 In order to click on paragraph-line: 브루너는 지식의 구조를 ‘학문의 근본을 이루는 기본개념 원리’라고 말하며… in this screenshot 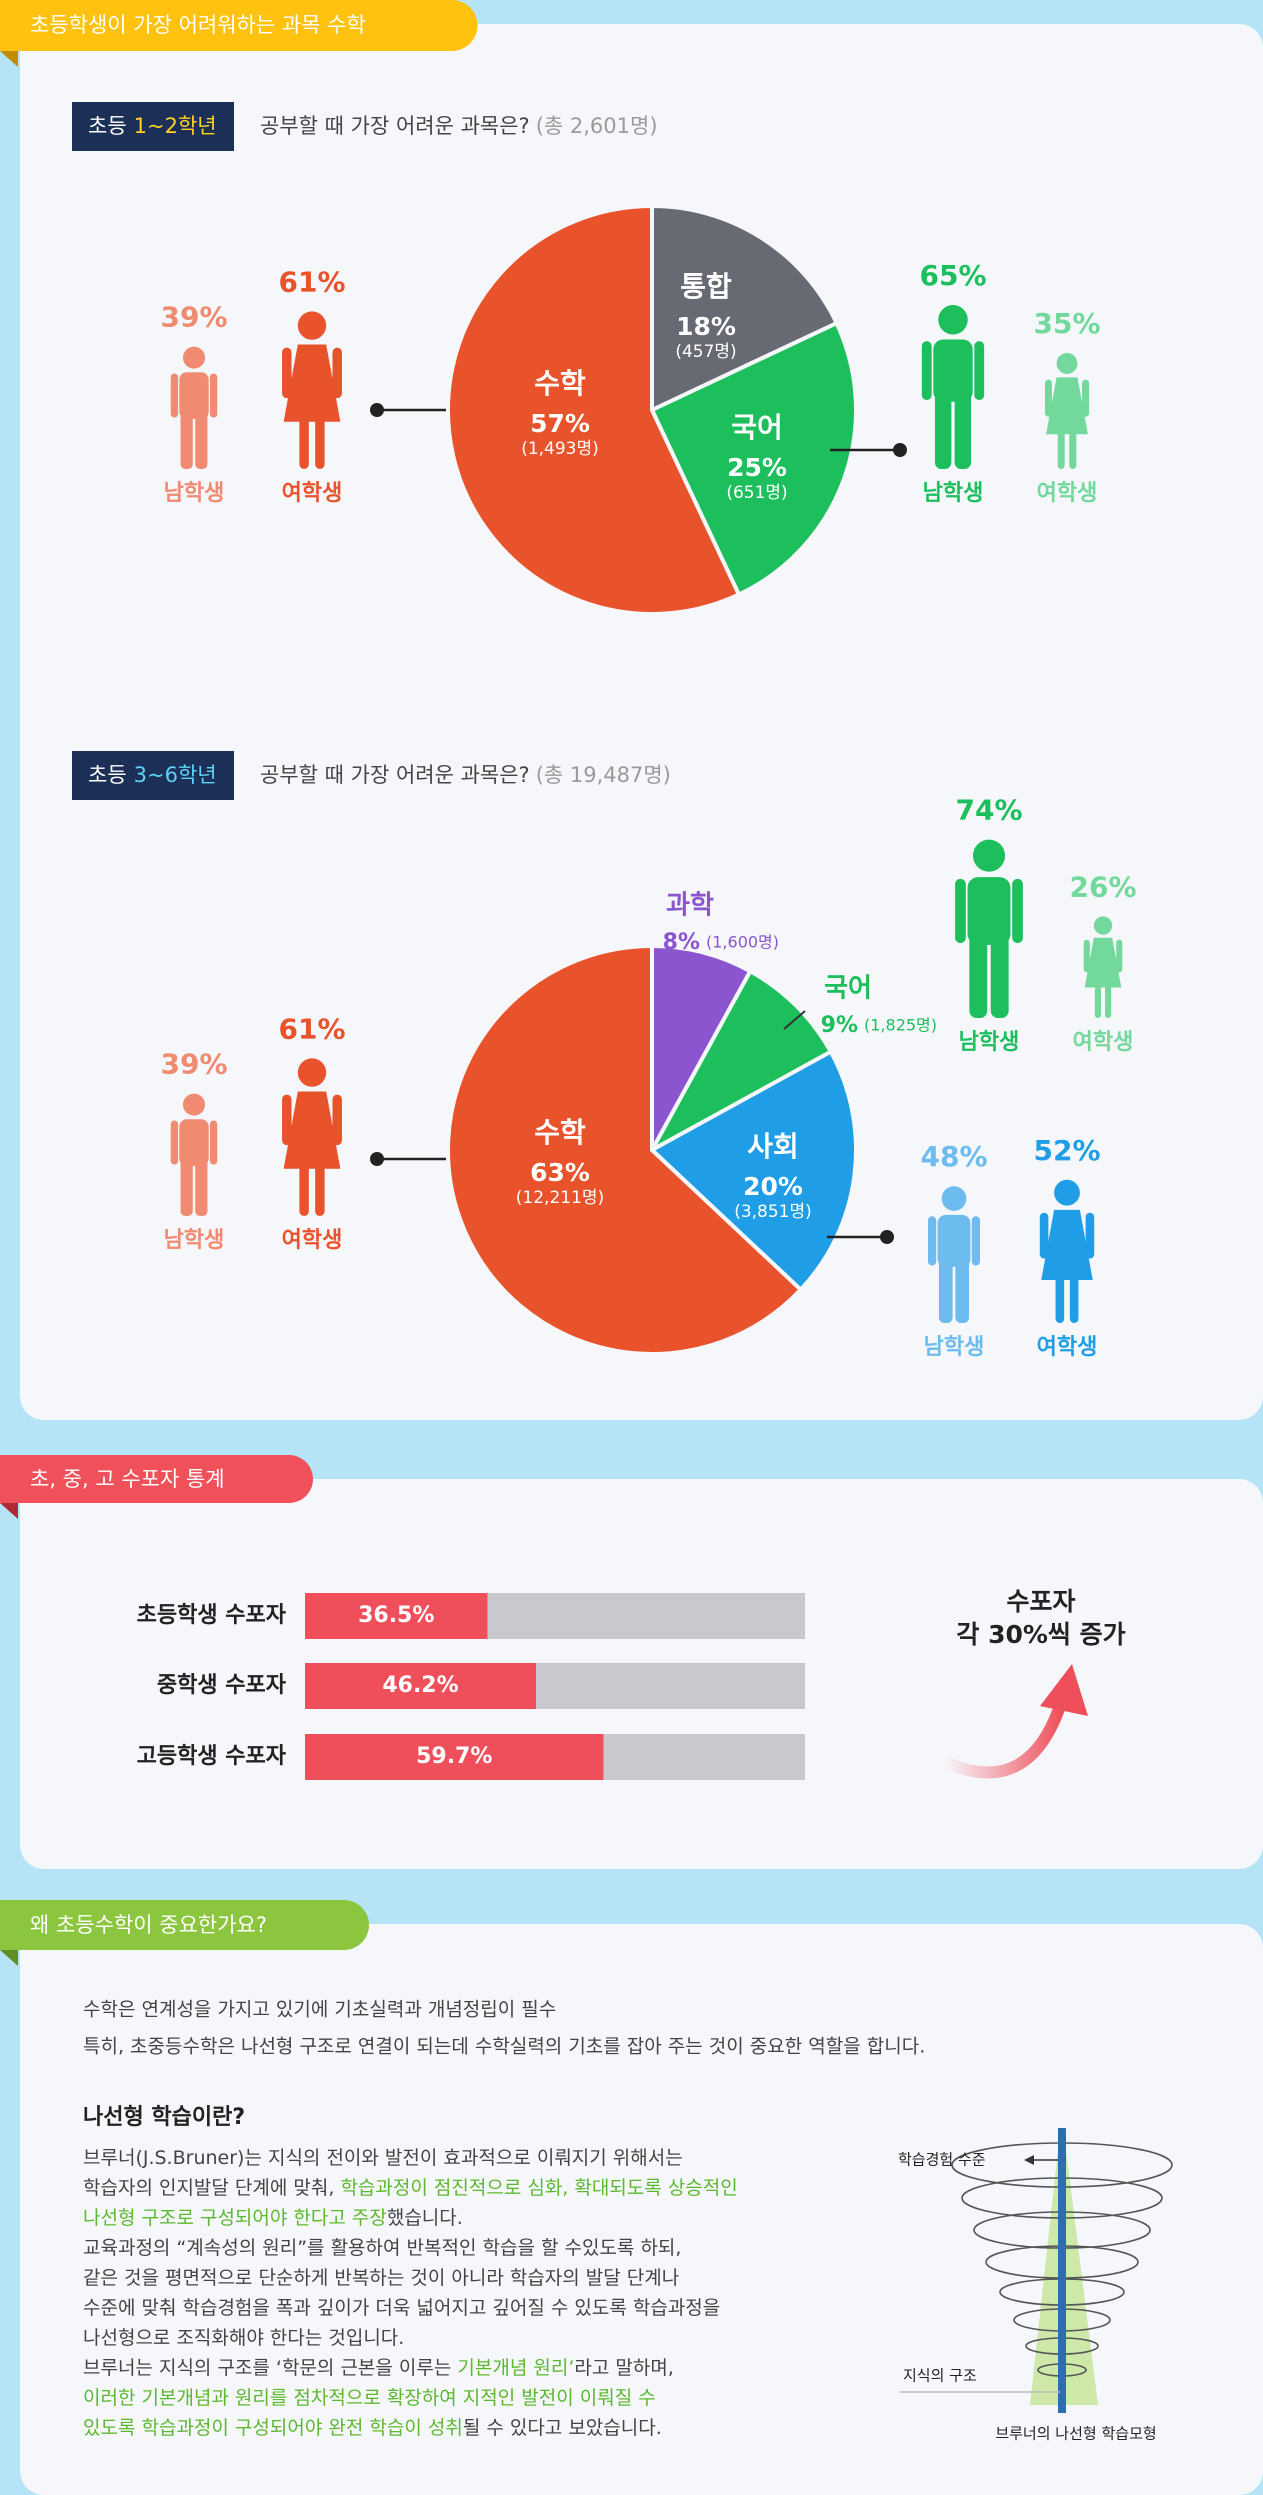, I will do `click(378, 2368)`.